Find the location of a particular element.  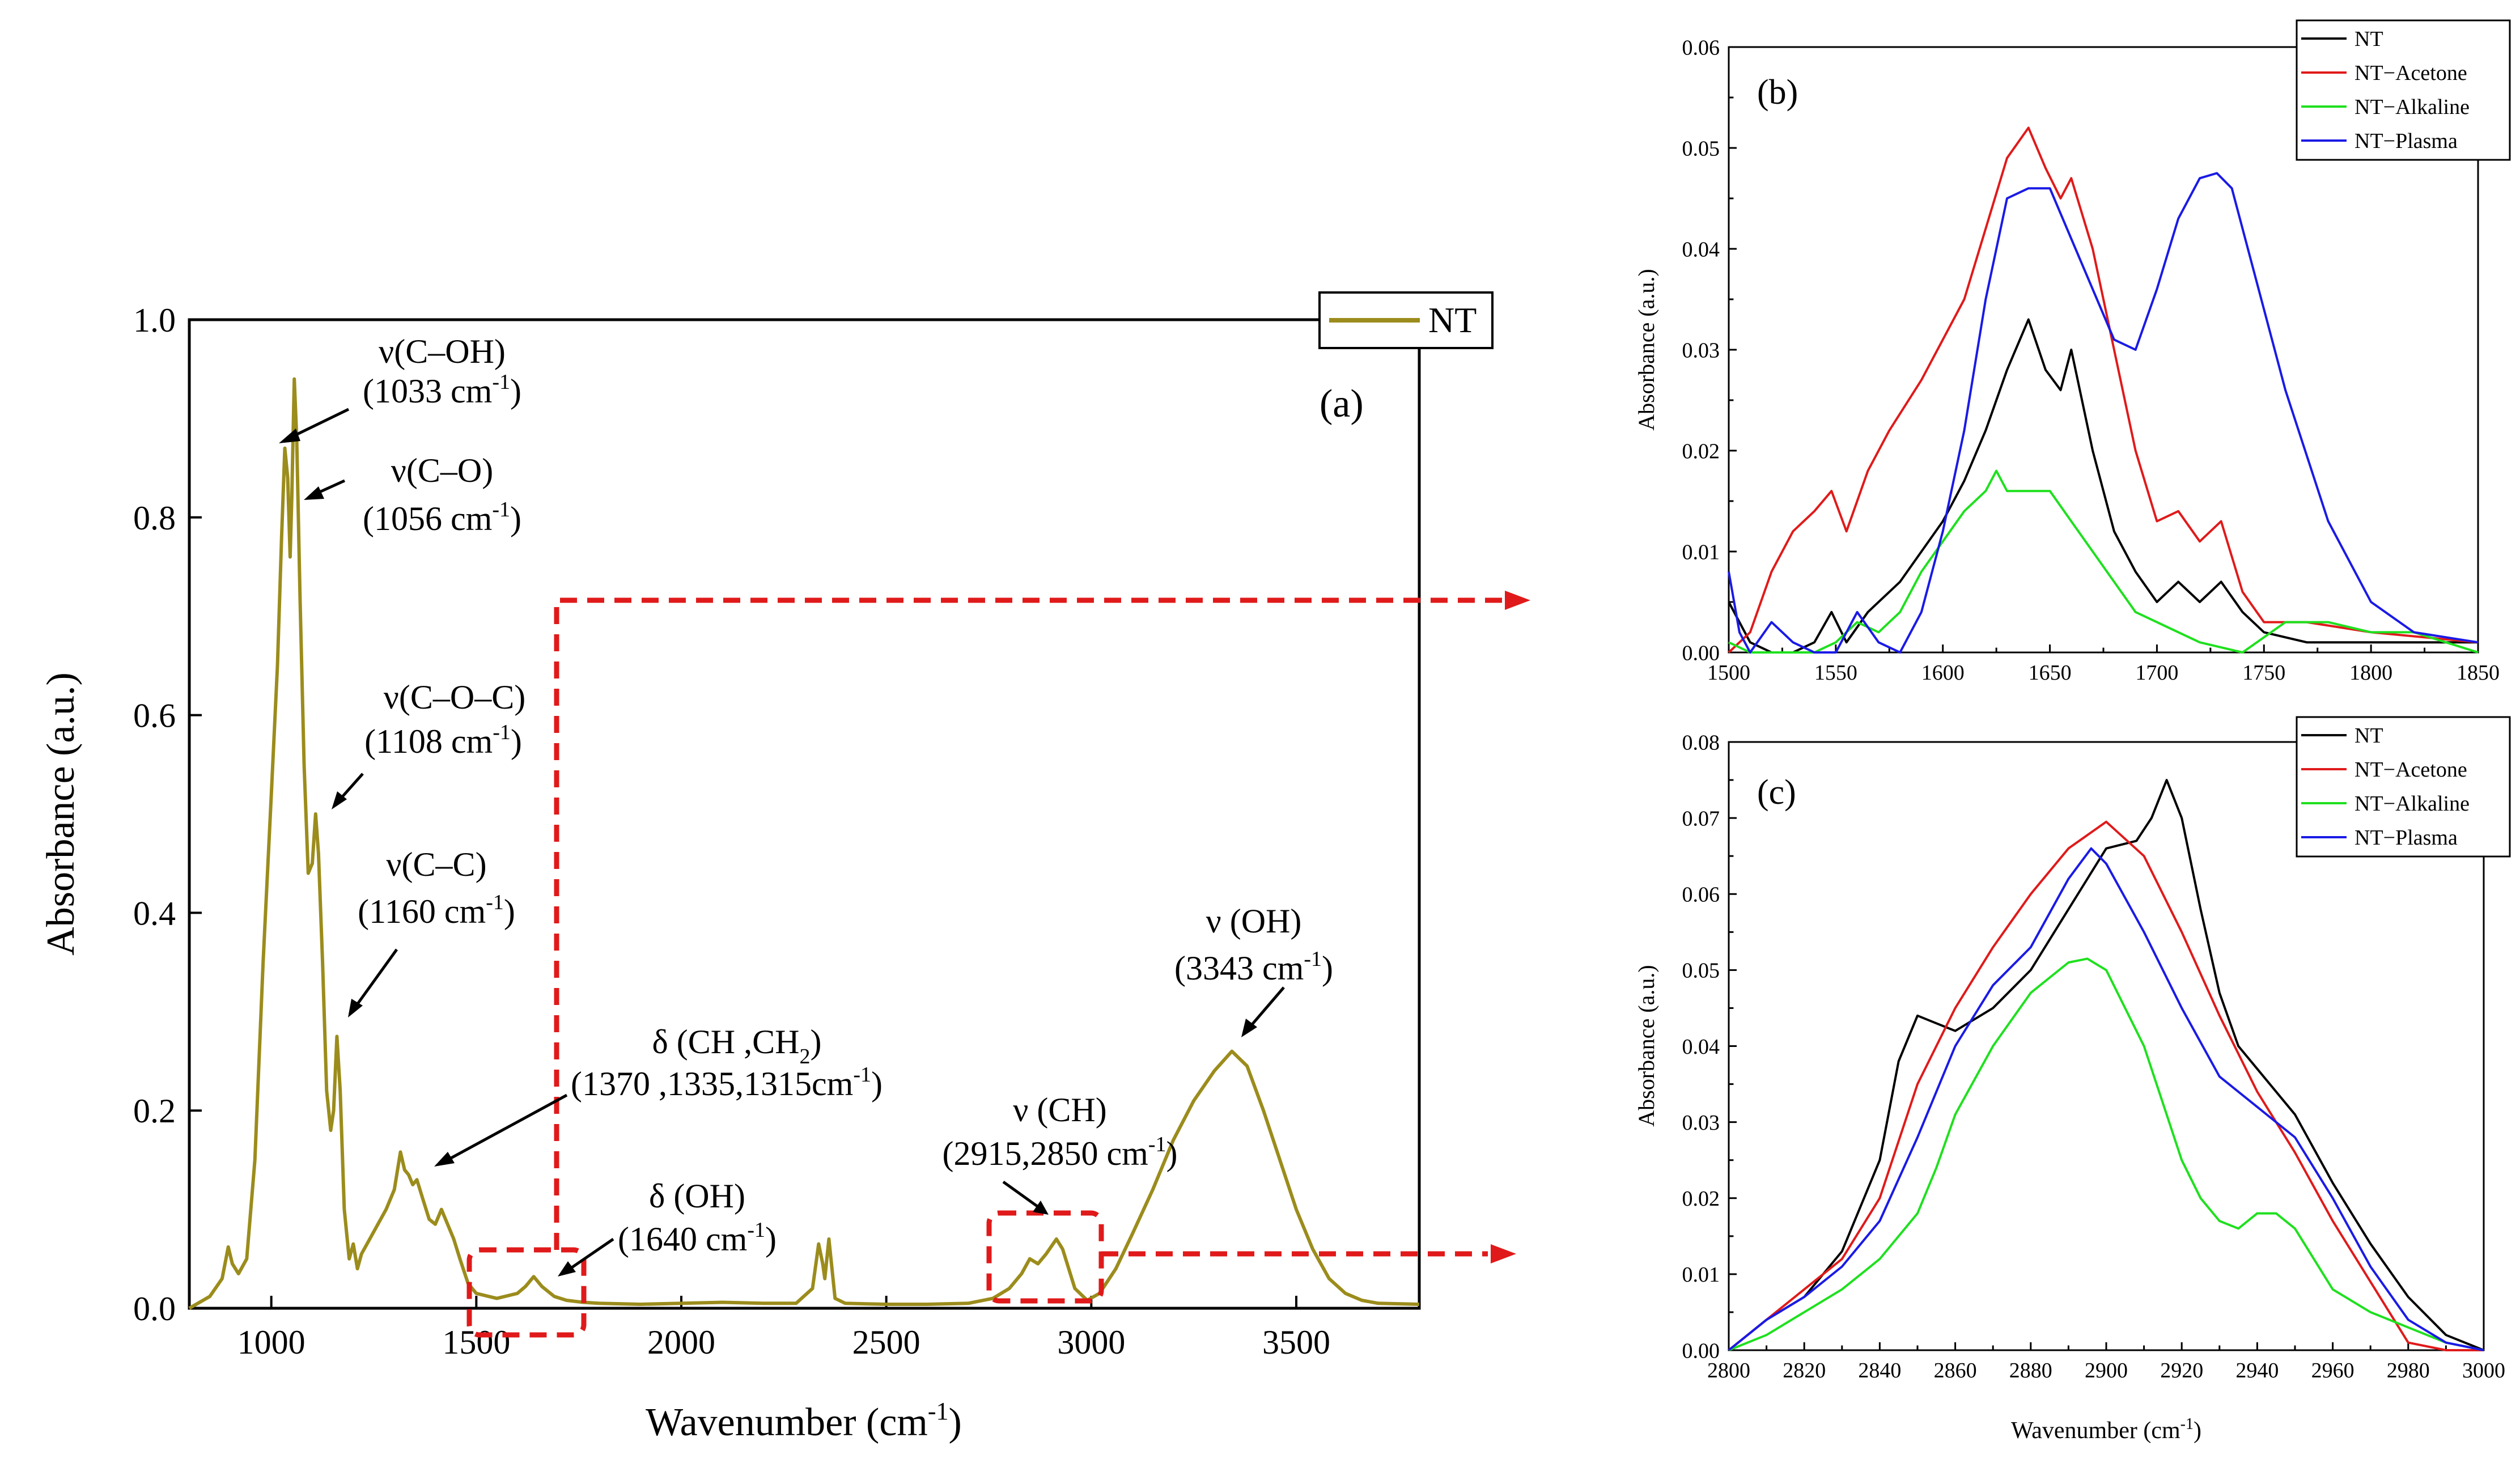

legend-a-label: NT is located at coordinates (1452, 320).